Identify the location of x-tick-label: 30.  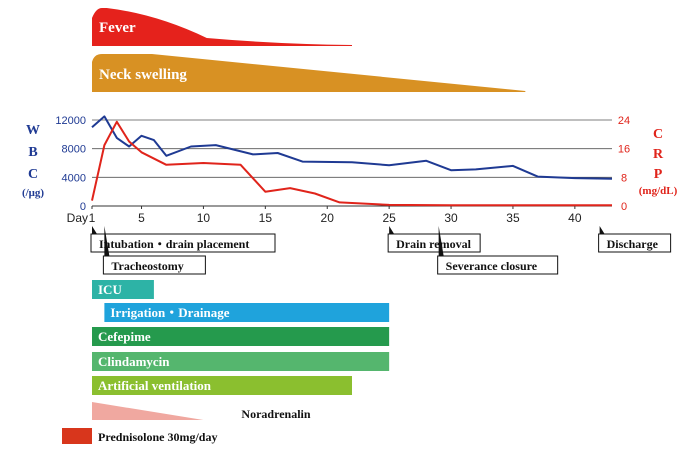
(451, 218).